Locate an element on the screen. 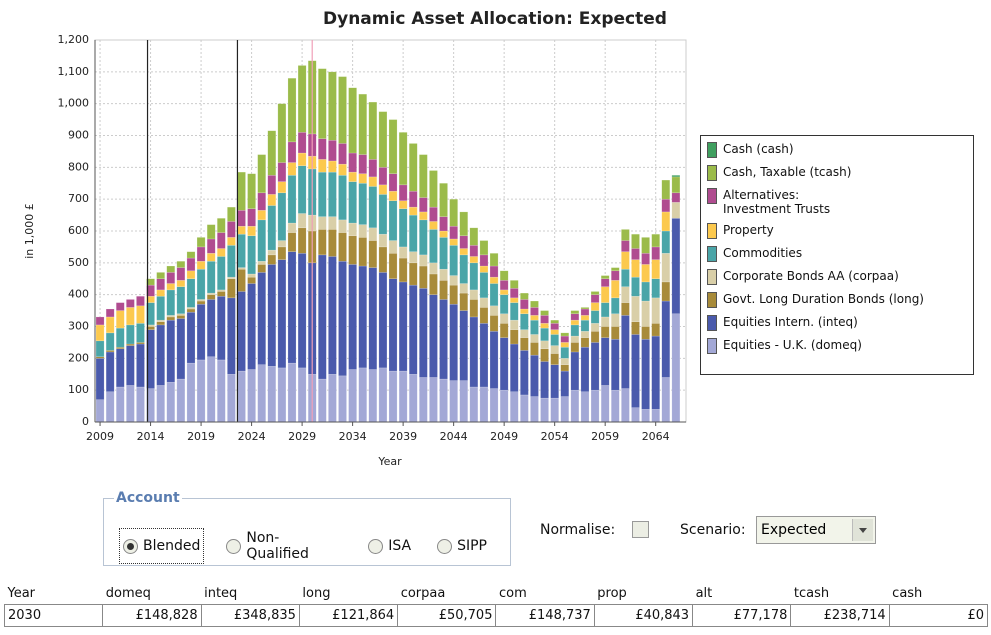 This screenshot has height=635, width=991. radio-option: Non-Qualified is located at coordinates (284, 546).